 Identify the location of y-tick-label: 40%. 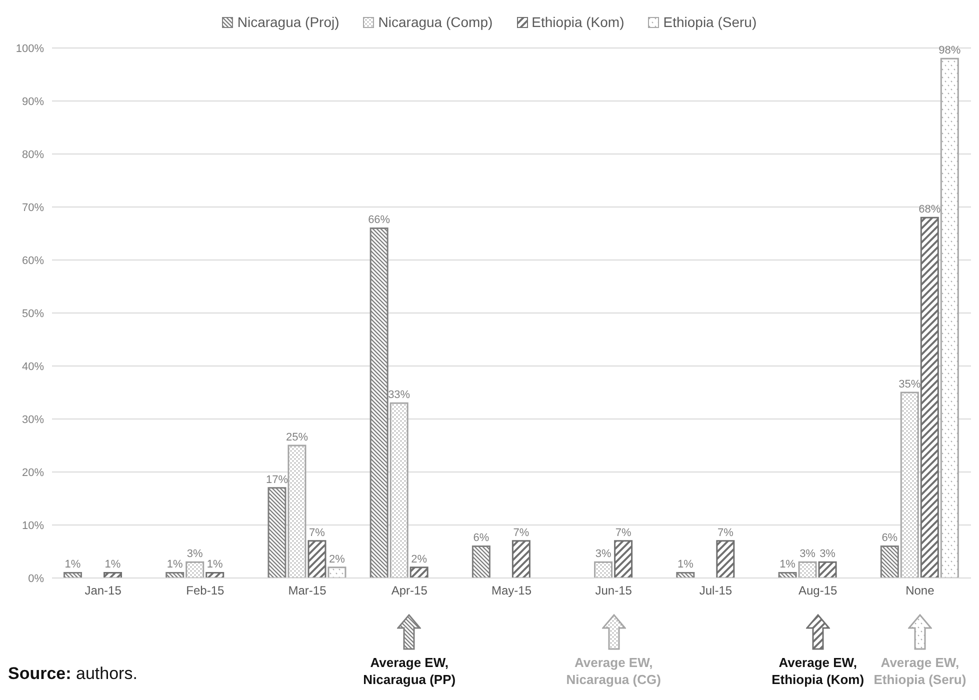
(33, 366).